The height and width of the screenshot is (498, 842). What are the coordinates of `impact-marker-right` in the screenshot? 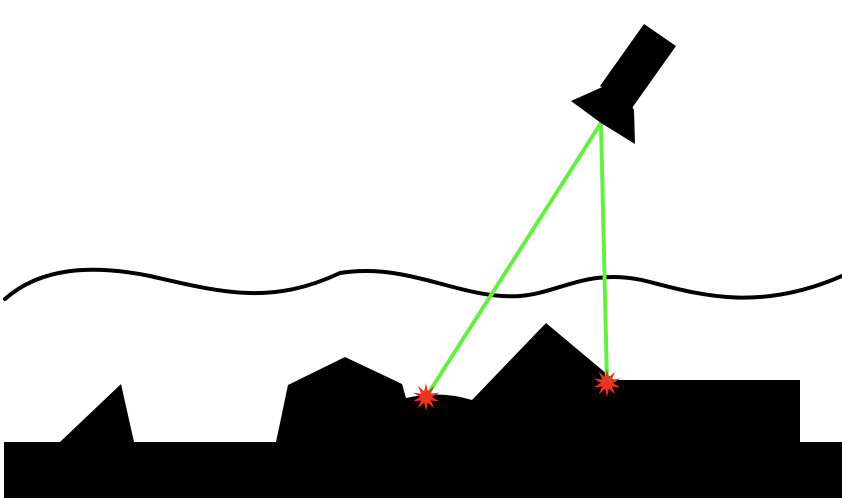 It's located at (607, 383).